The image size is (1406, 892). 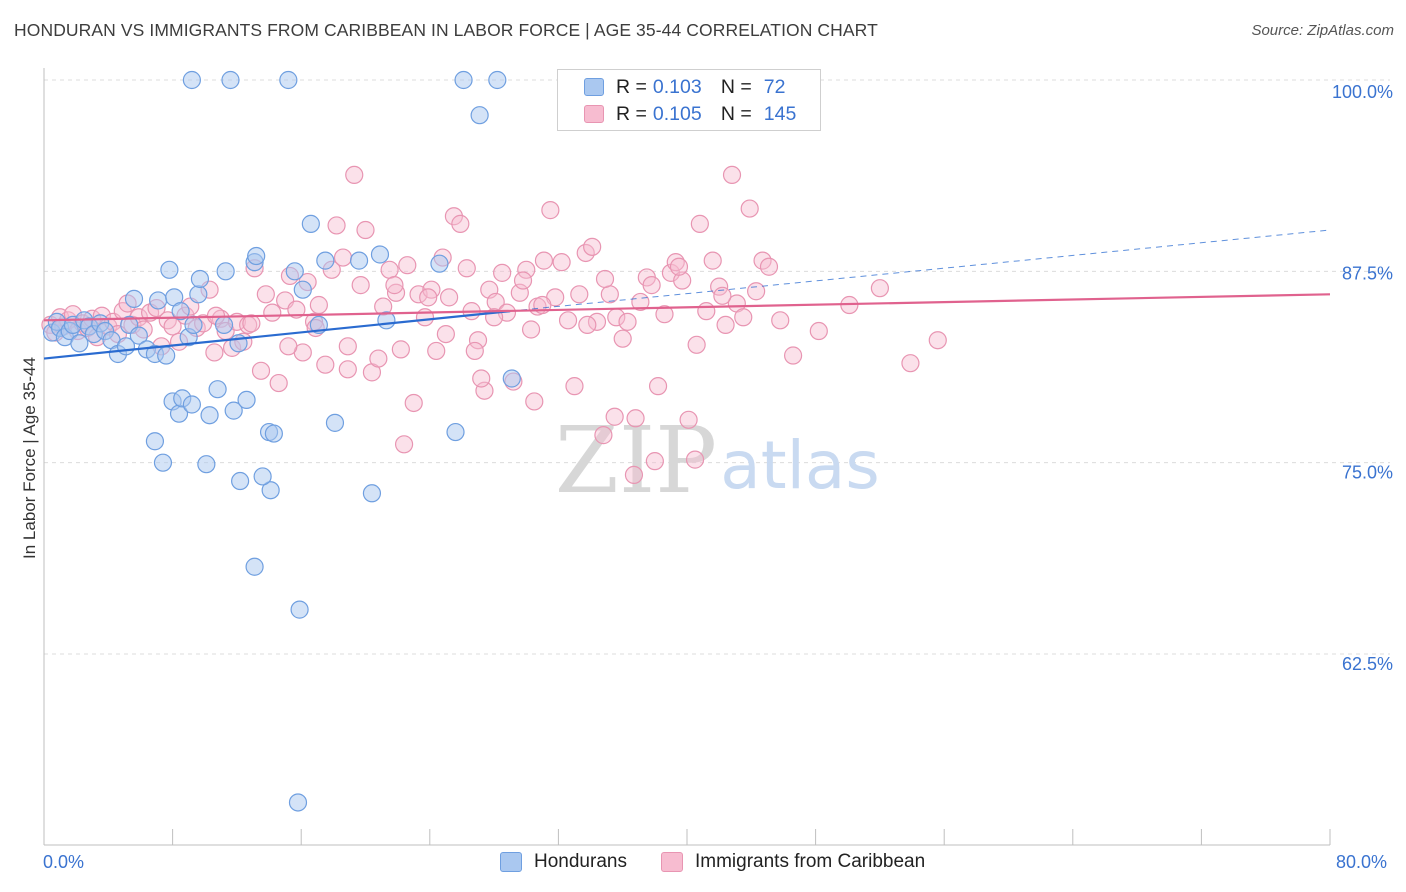 What do you see at coordinates (810, 861) in the screenshot?
I see `legend-label-caribbean: Immigrants from Caribbean` at bounding box center [810, 861].